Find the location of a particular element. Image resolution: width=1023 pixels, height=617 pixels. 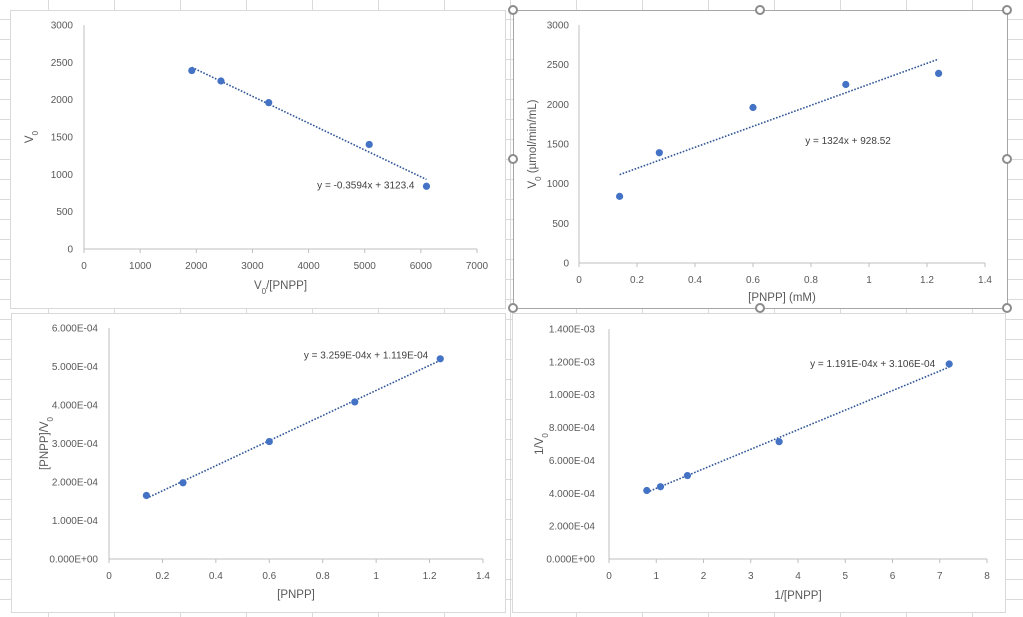

resize-handle-top-left is located at coordinates (513, 10).